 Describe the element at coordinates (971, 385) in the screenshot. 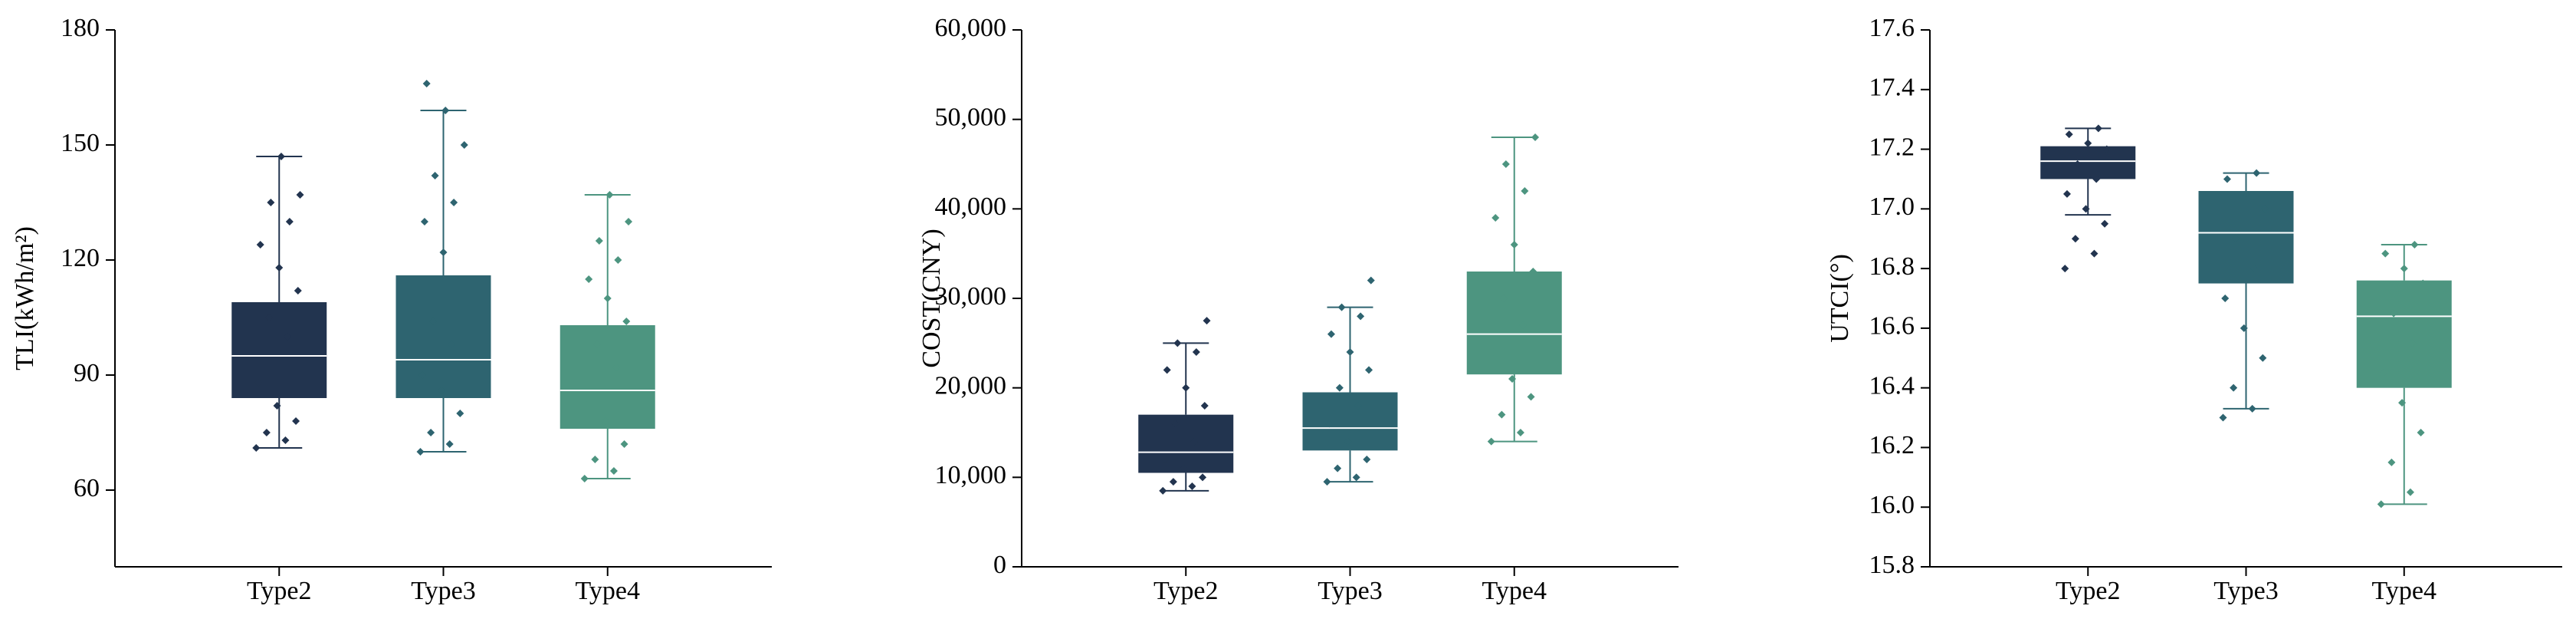

I see `y-tick-label: 20,000` at that location.